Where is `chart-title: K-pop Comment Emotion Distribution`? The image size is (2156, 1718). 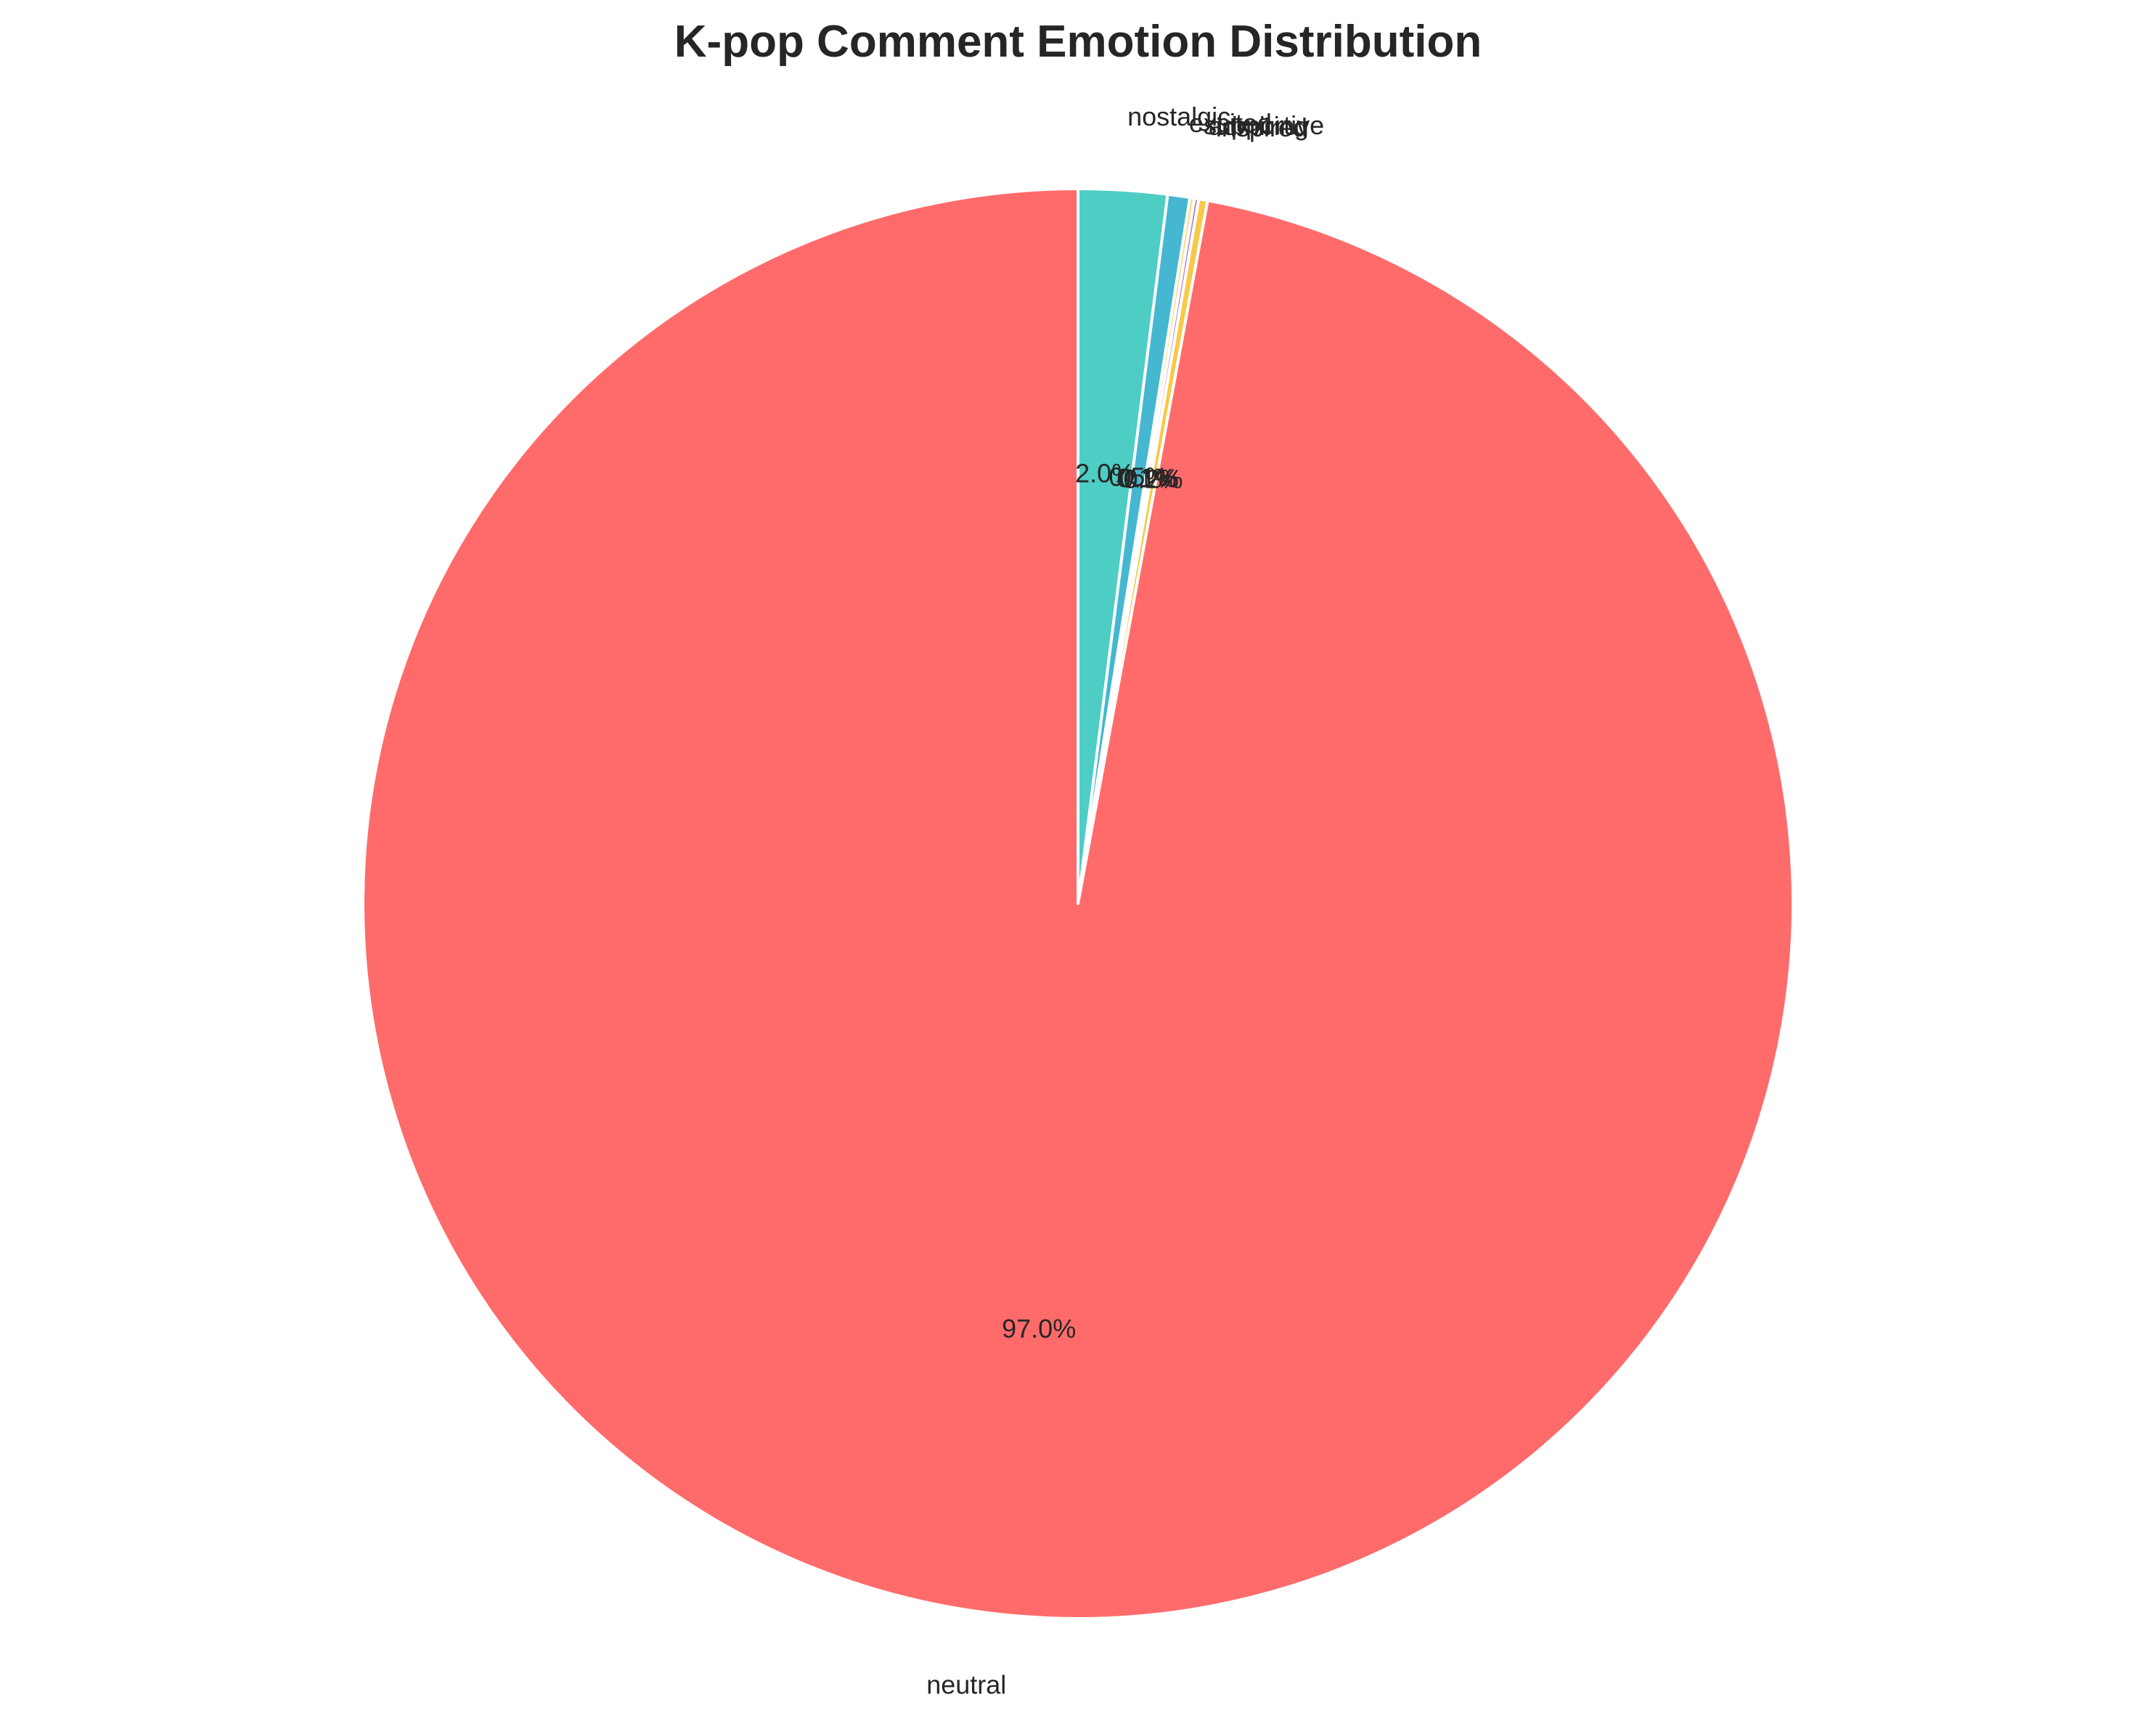
chart-title: K-pop Comment Emotion Distribution is located at coordinates (1078, 42).